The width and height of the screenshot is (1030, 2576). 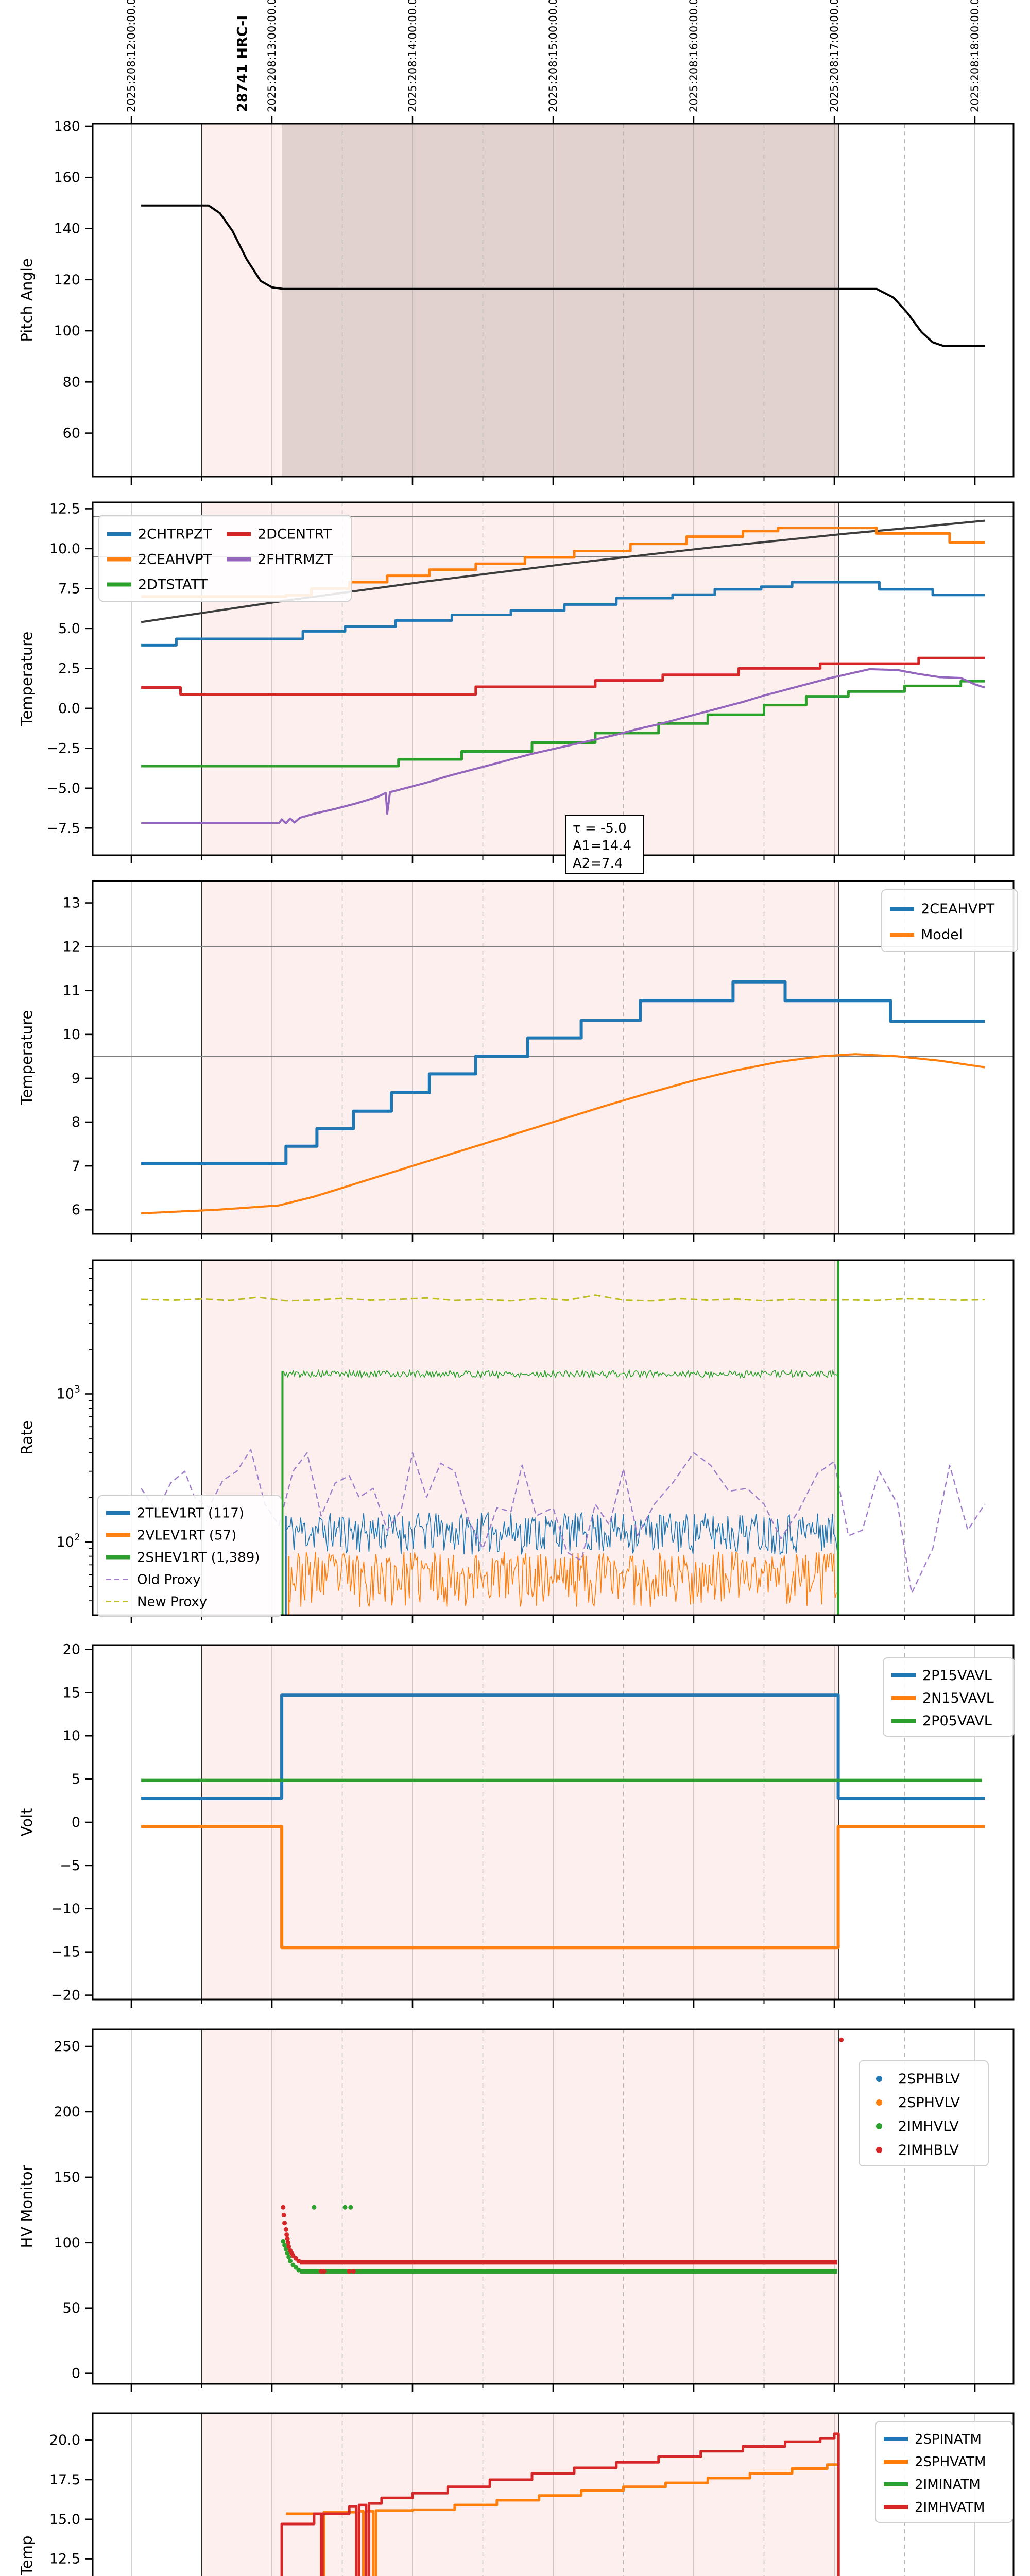 I want to click on y-tick-label: −5.0, so click(x=63, y=788).